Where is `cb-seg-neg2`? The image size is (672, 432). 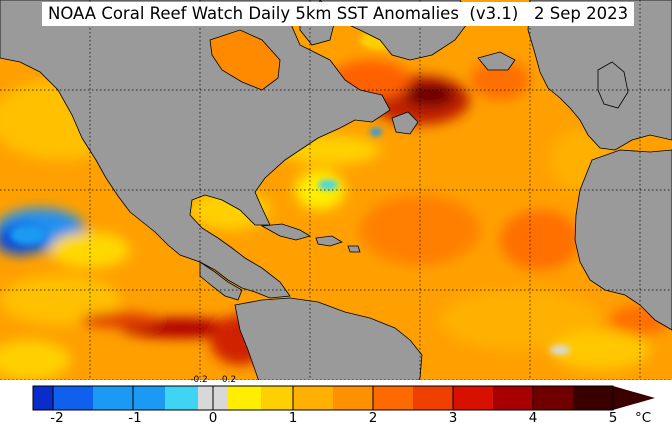
cb-seg-neg2 is located at coordinates (43, 398).